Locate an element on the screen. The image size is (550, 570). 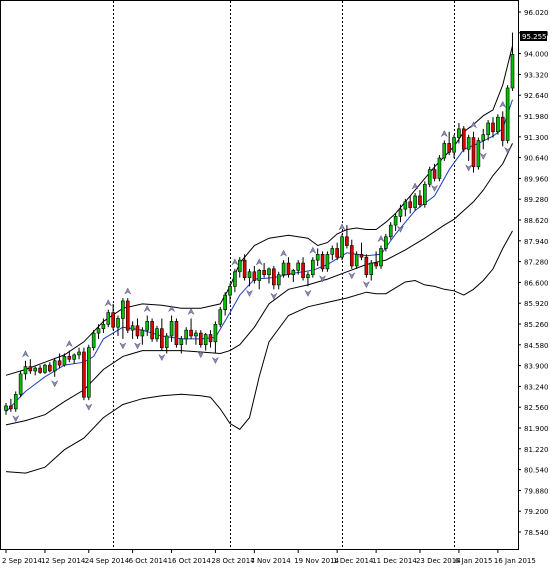
y-tick-label: 89.960 is located at coordinates (536, 179).